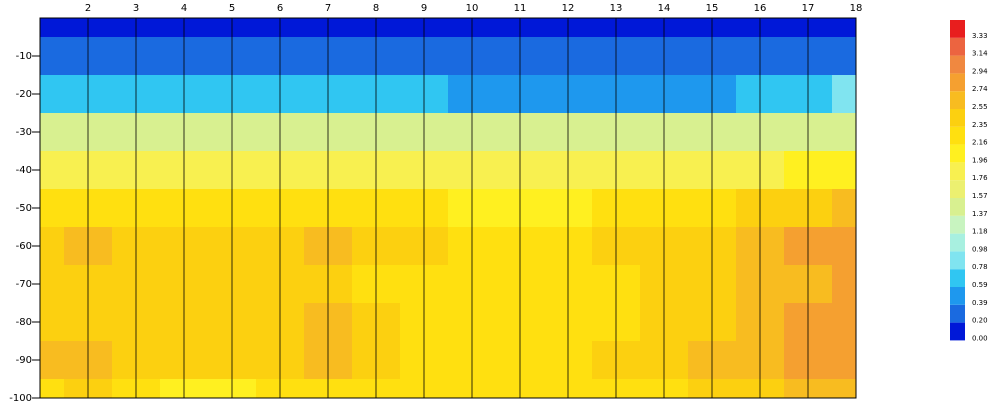 Image resolution: width=997 pixels, height=412 pixels. I want to click on y-tick-label: -90, so click(24, 360).